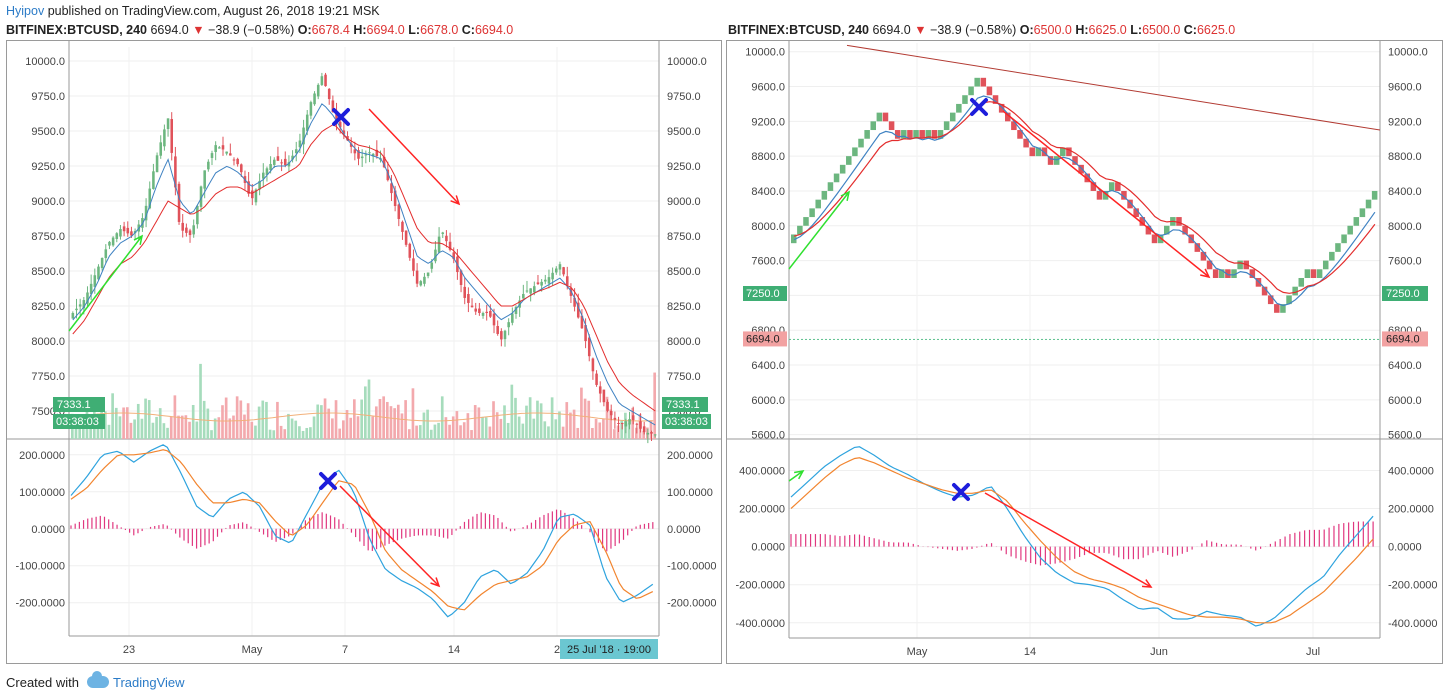 The height and width of the screenshot is (700, 1447). What do you see at coordinates (690, 456) in the screenshot?
I see `left-osc-tick-right: 200.0000` at bounding box center [690, 456].